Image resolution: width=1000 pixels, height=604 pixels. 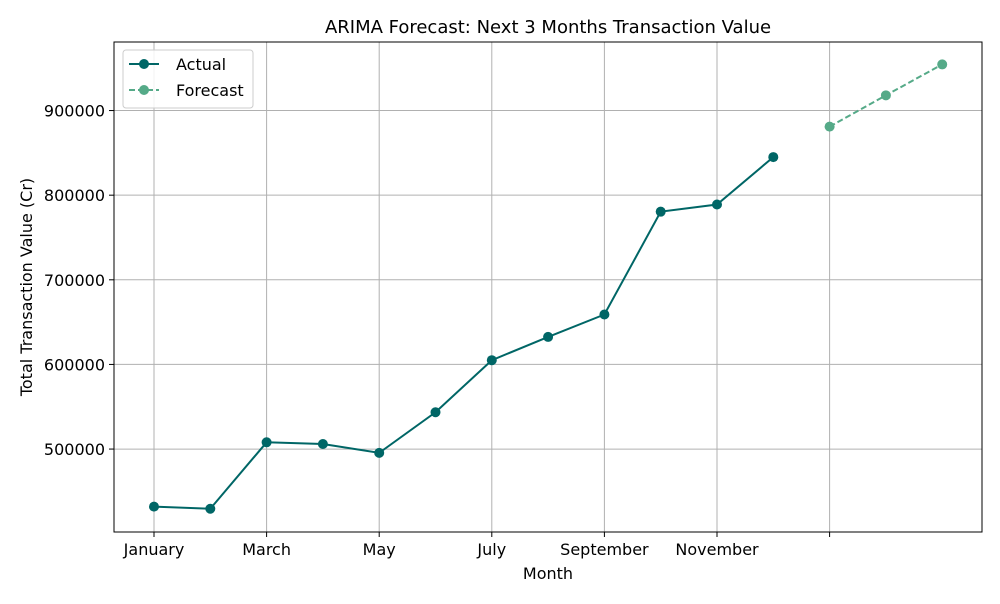 What do you see at coordinates (717, 549) in the screenshot?
I see `x-tick-label: November` at bounding box center [717, 549].